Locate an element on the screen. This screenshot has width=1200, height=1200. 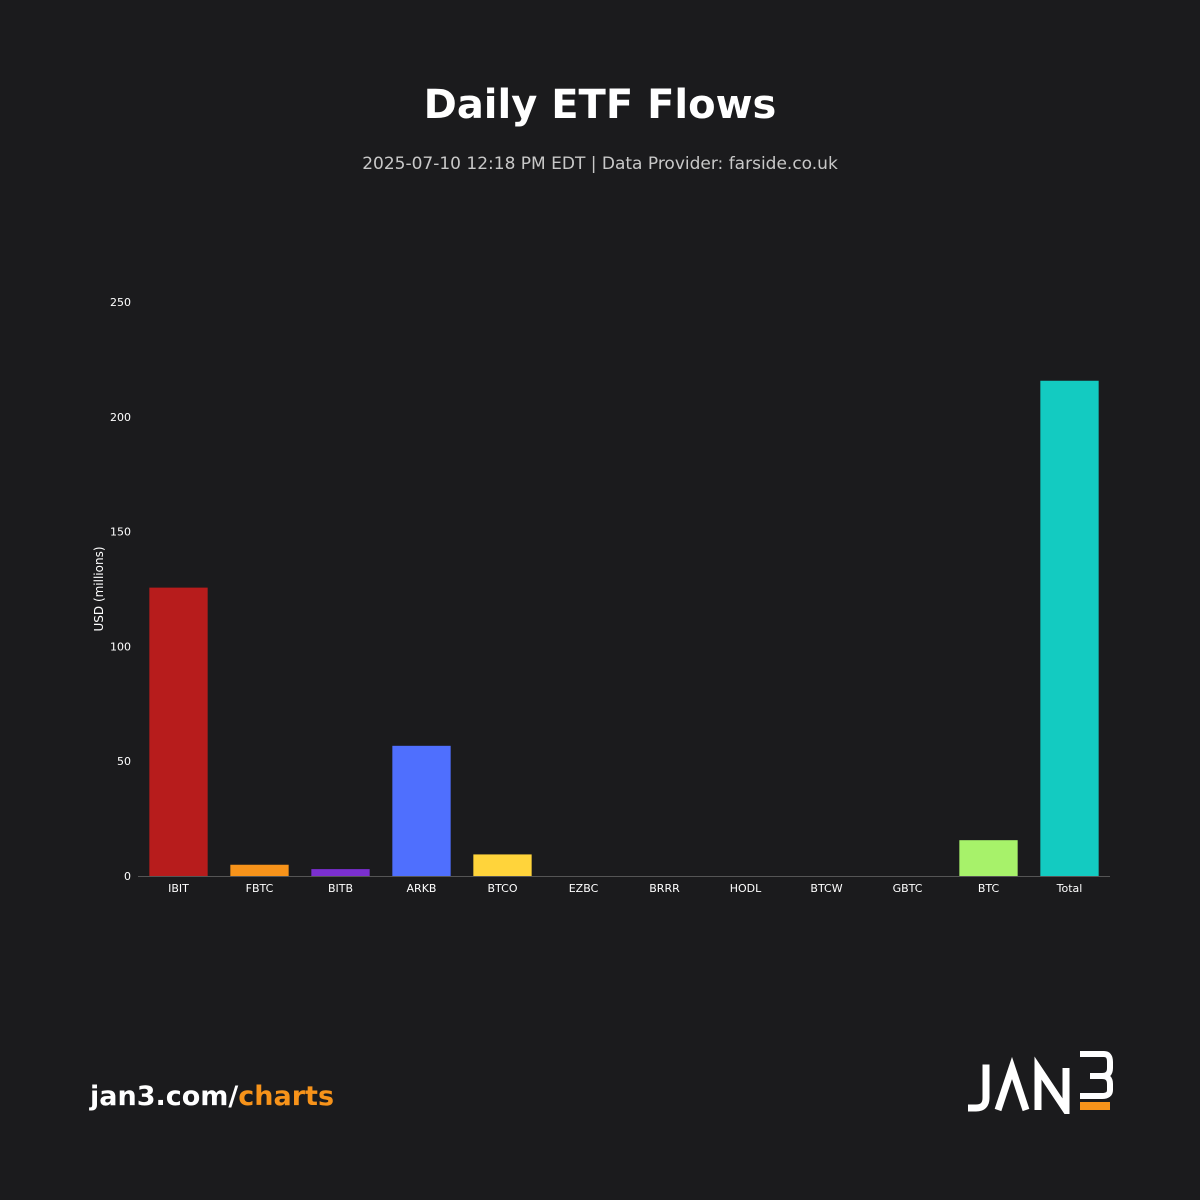
x-tick-label: HODL is located at coordinates (746, 888).